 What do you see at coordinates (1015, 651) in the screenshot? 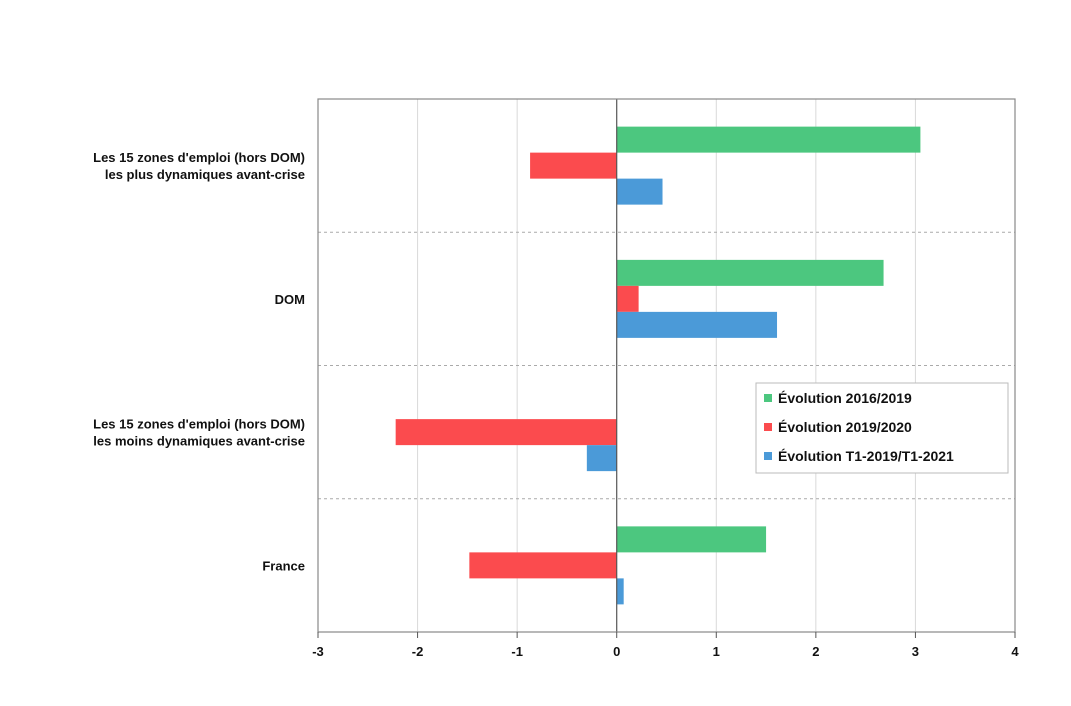
I see `x-tick-label: 4` at bounding box center [1015, 651].